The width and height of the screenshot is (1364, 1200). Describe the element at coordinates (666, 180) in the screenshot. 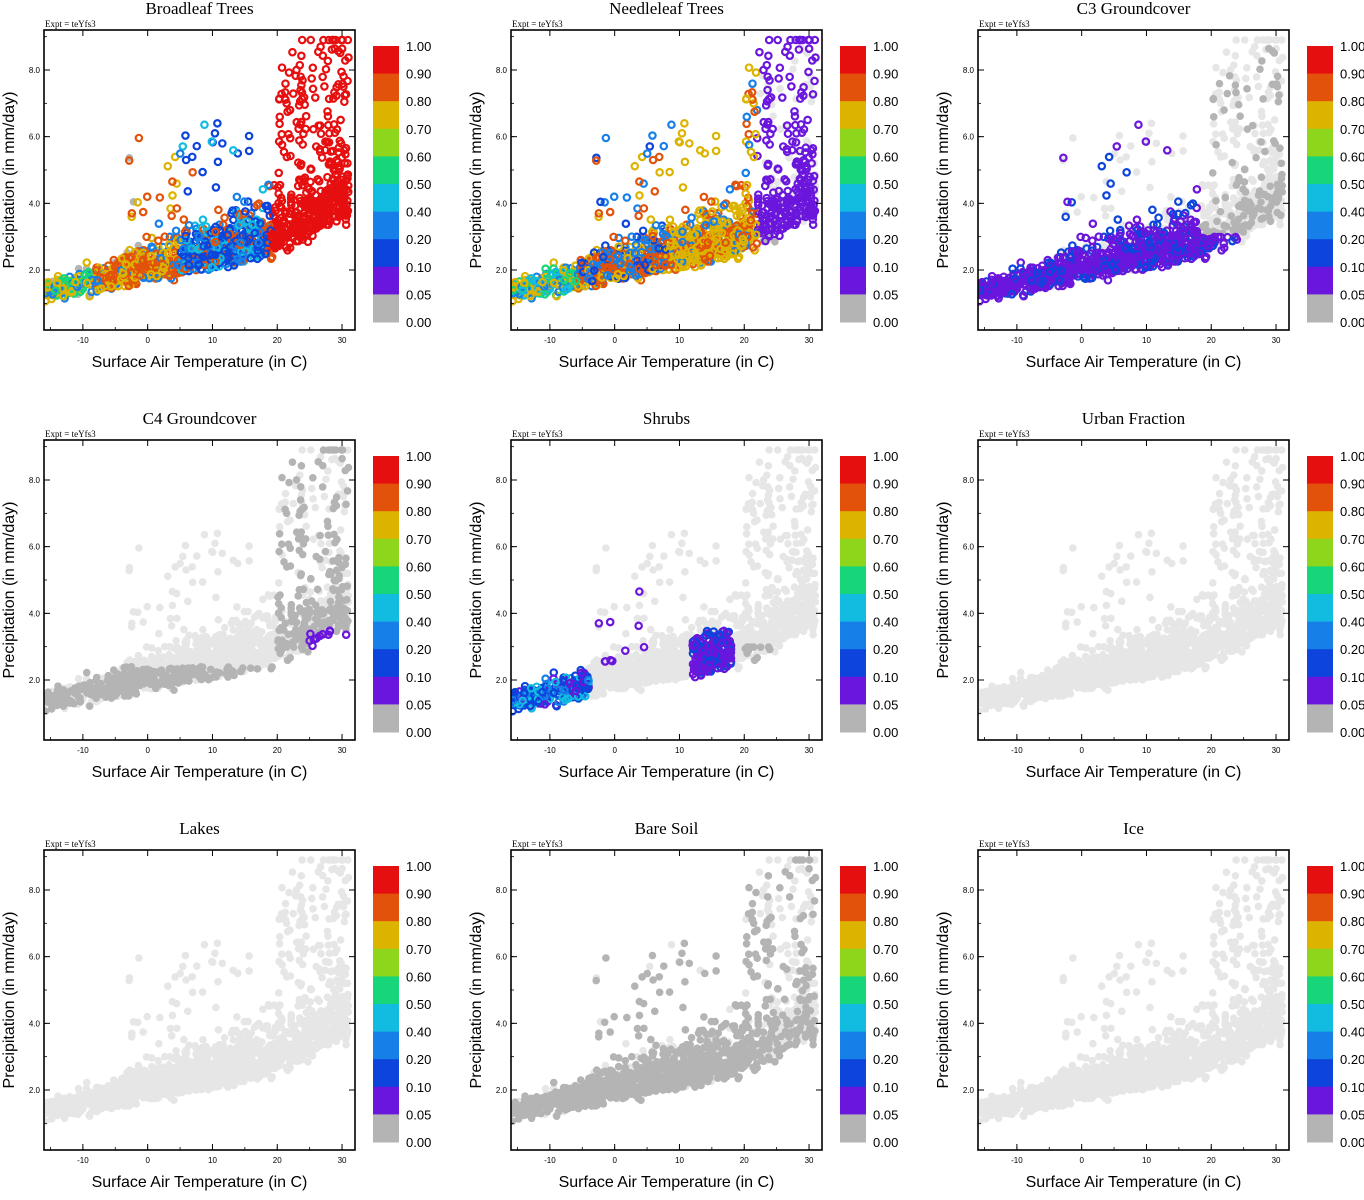

I see `plot-frame` at that location.